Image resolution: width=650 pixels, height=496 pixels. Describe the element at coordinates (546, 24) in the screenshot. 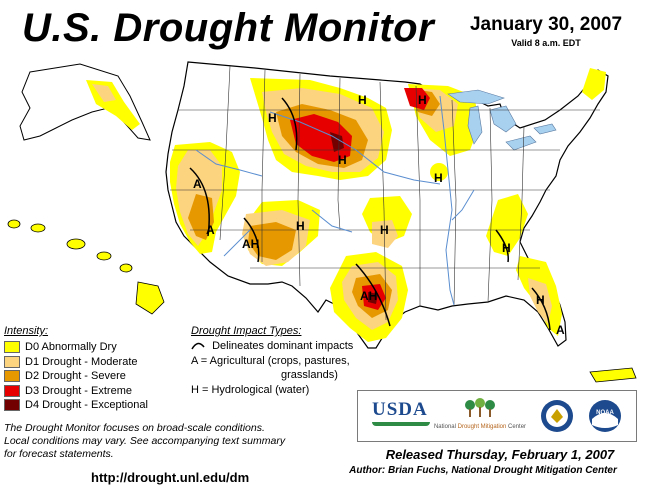

I see `map-date: January 30, 2007` at that location.